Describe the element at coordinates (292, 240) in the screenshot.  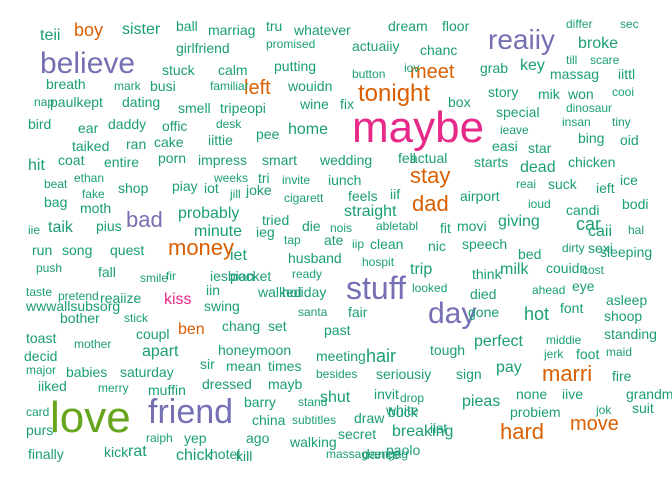
I see `cloud-word: tap` at that location.